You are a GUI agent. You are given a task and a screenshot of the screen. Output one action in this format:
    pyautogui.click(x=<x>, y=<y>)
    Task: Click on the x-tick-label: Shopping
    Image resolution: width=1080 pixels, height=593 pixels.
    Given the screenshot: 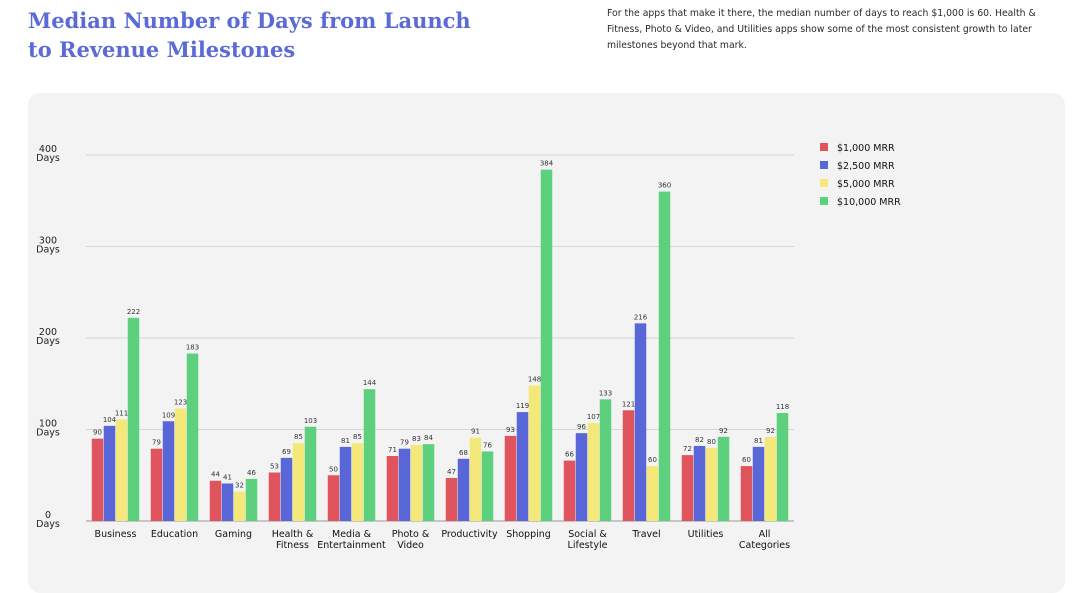 What is the action you would take?
    pyautogui.click(x=528, y=534)
    